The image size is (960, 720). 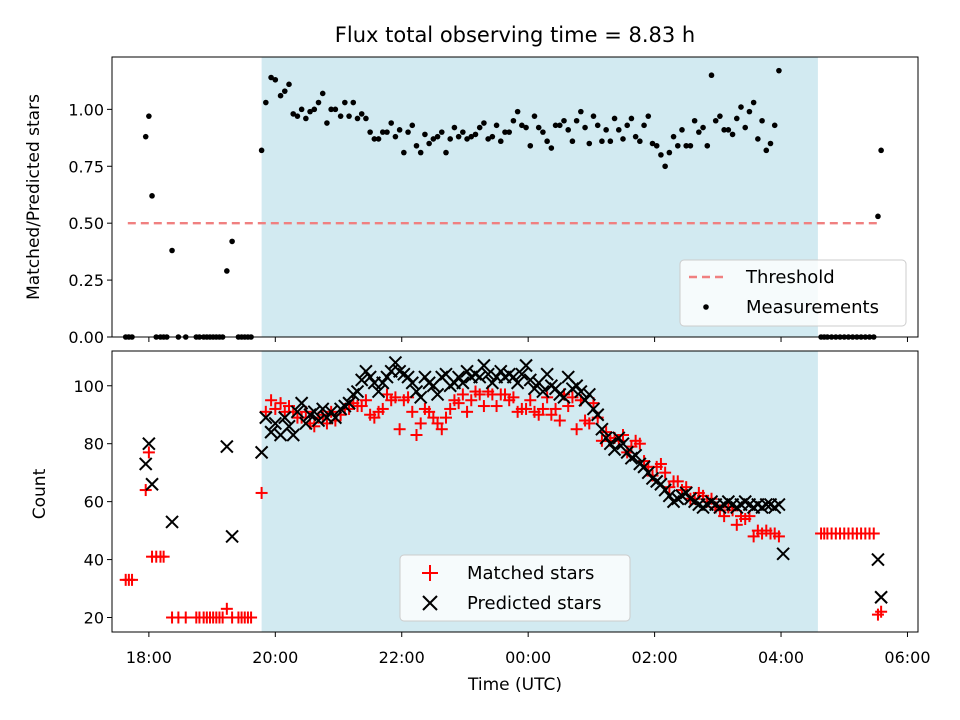 I want to click on top-y-tick-label: 0.50, so click(x=86, y=223).